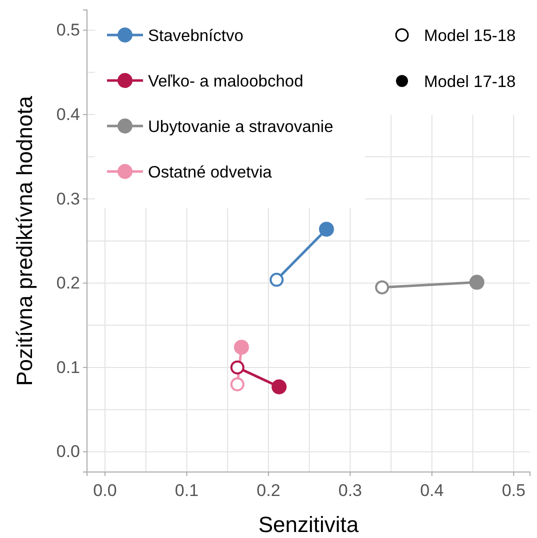  Describe the element at coordinates (514, 490) in the screenshot. I see `x-tick-label: 0.5` at that location.